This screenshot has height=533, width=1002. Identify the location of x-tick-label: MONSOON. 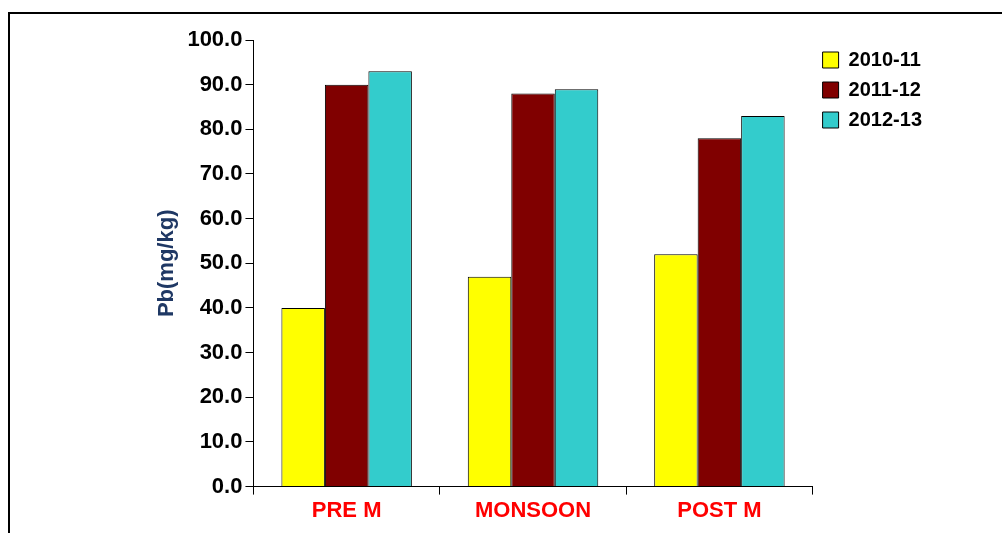
(533, 509).